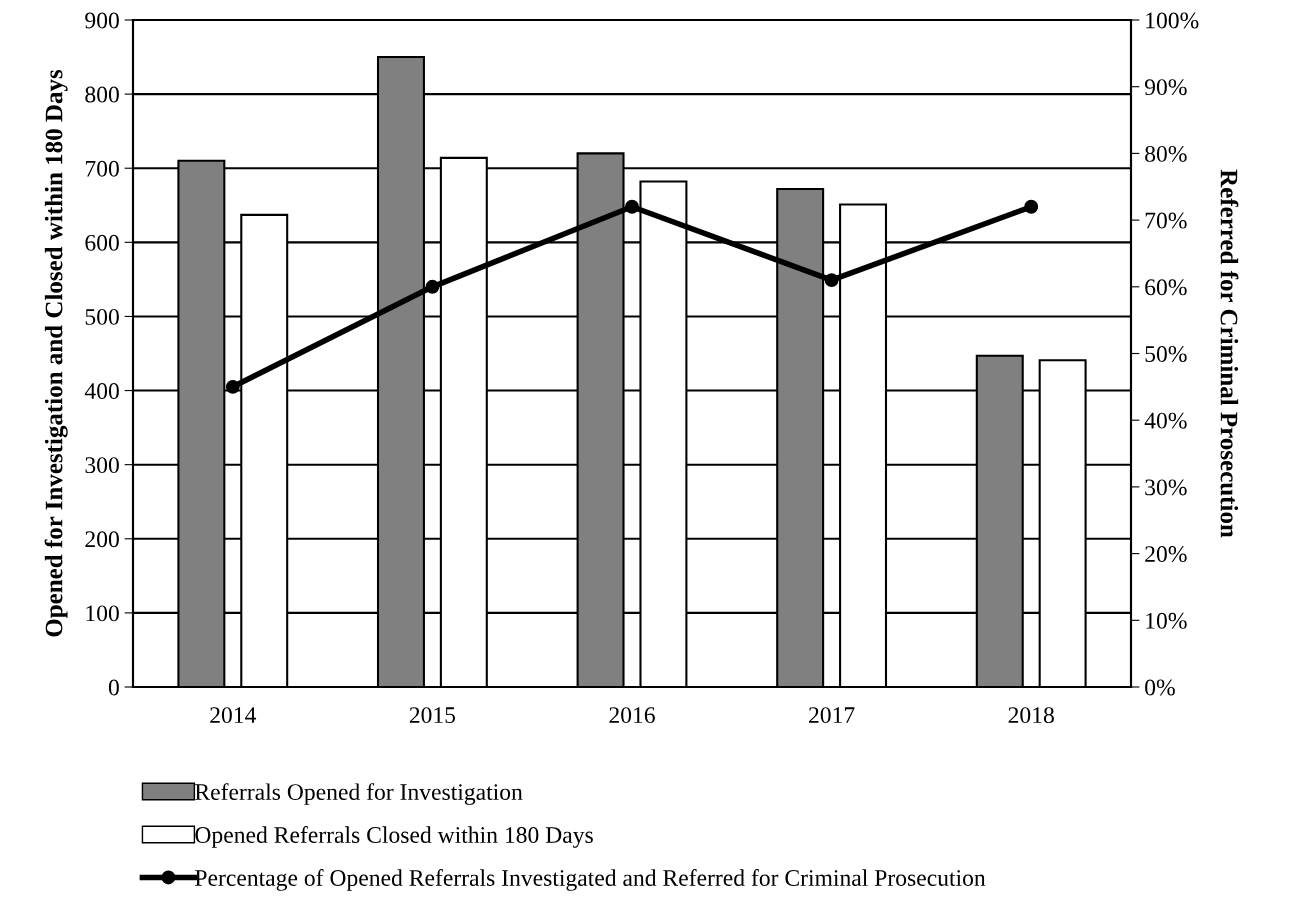 The image size is (1291, 903). I want to click on x-tick-label: 2015, so click(432, 715).